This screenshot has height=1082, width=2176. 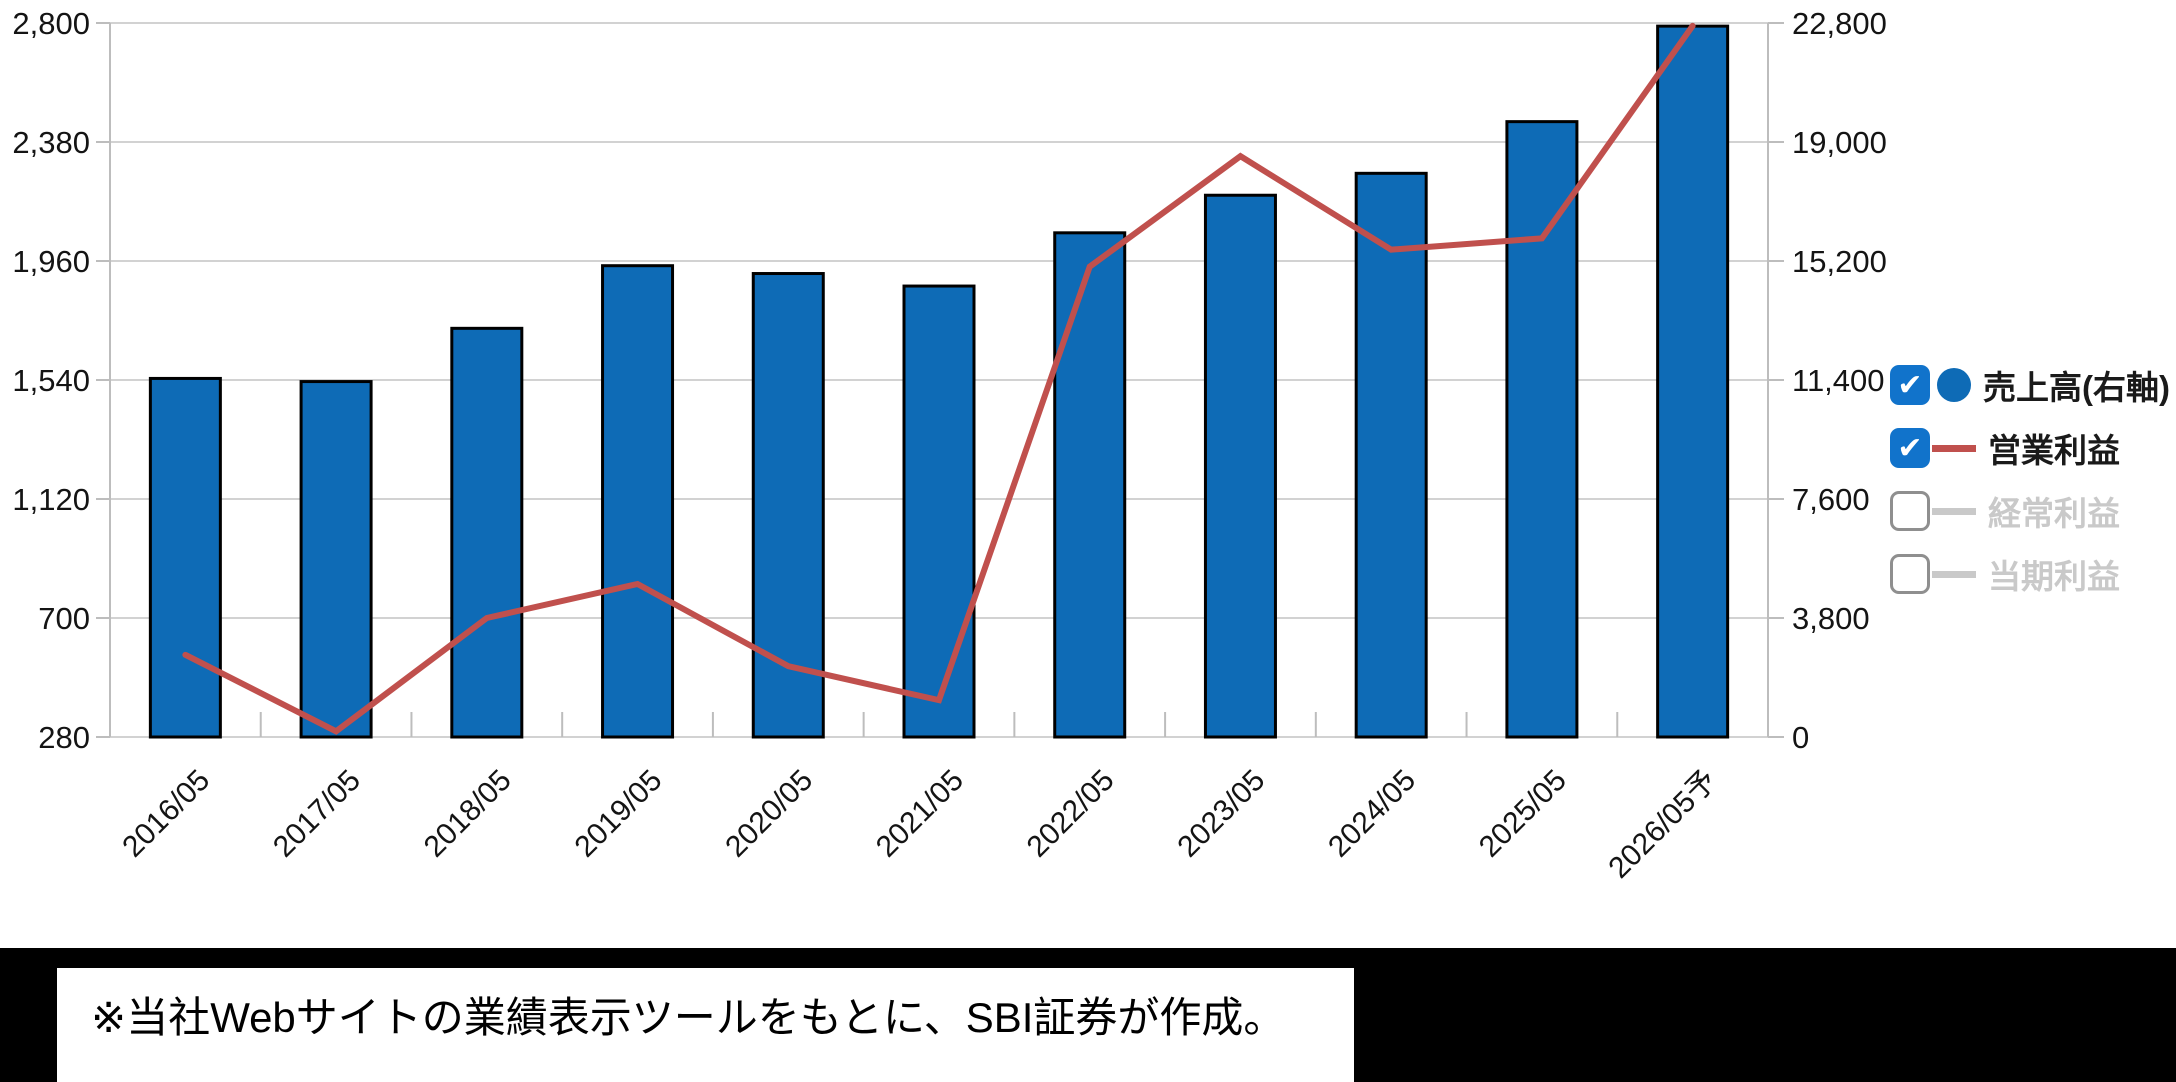 I want to click on x-axis-label: 2023/05, so click(x=1221, y=814).